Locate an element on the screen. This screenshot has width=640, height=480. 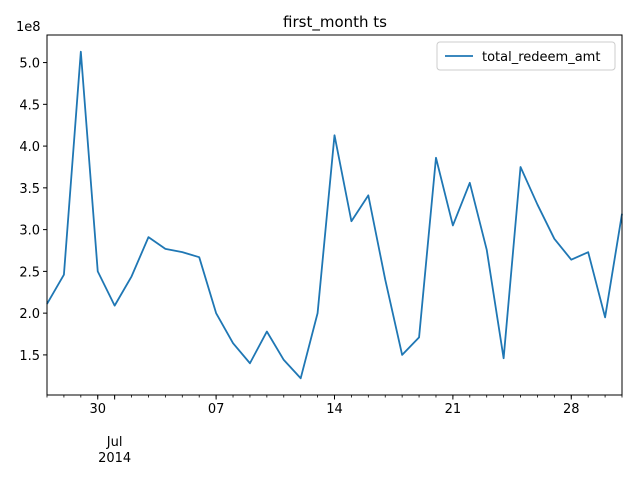
y-tick-label: 3.0 is located at coordinates (29, 231).